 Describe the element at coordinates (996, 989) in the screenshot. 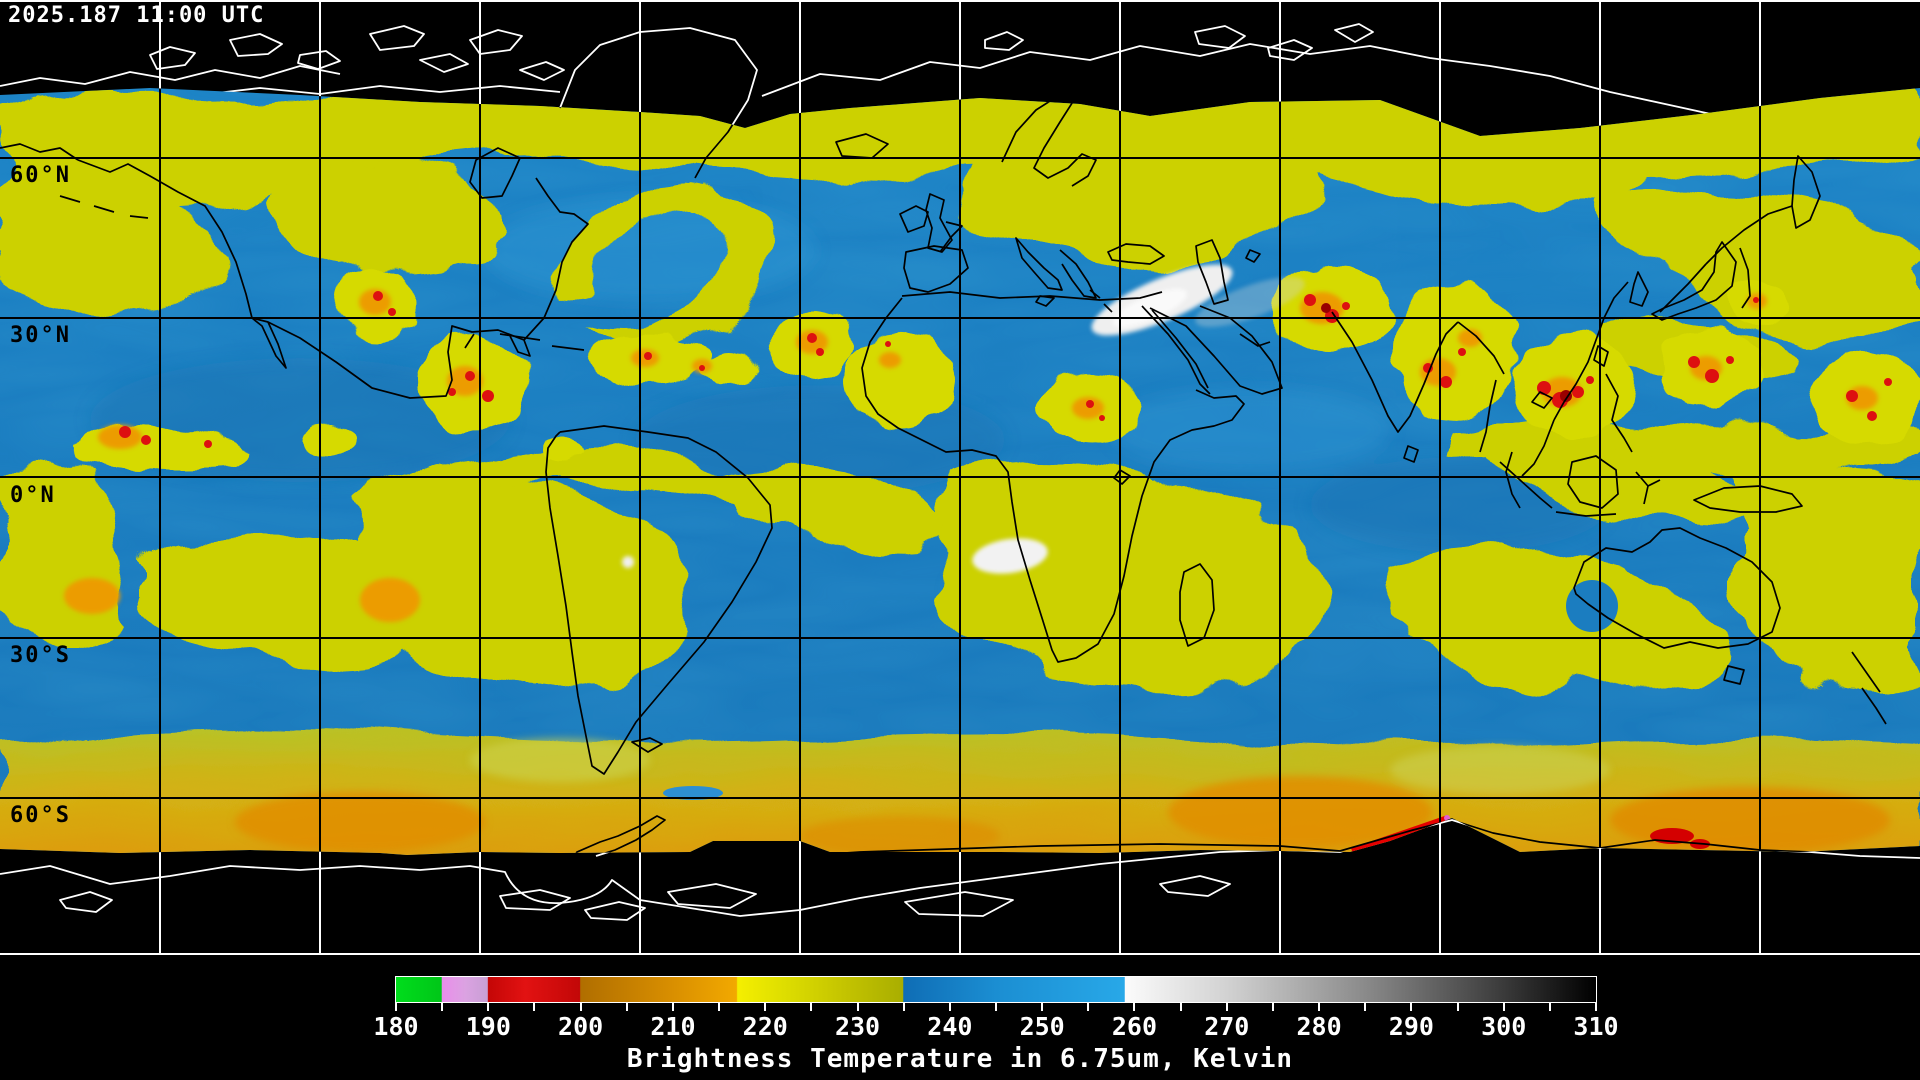

I see `brightness-temperature-colorbar` at that location.